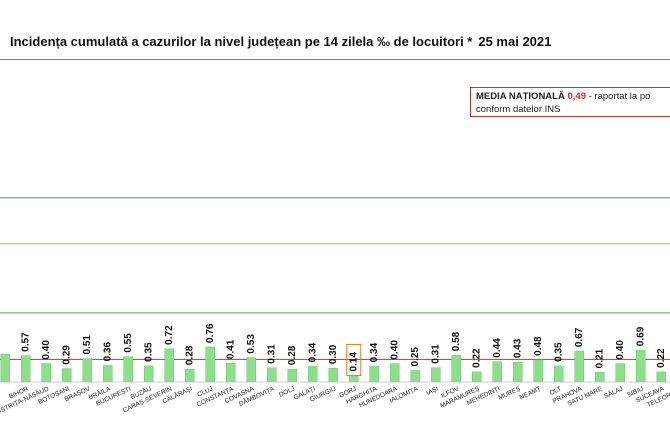 This screenshot has height=447, width=670. What do you see at coordinates (518, 109) in the screenshot?
I see `annotation-line2: conform datelor INS` at bounding box center [518, 109].